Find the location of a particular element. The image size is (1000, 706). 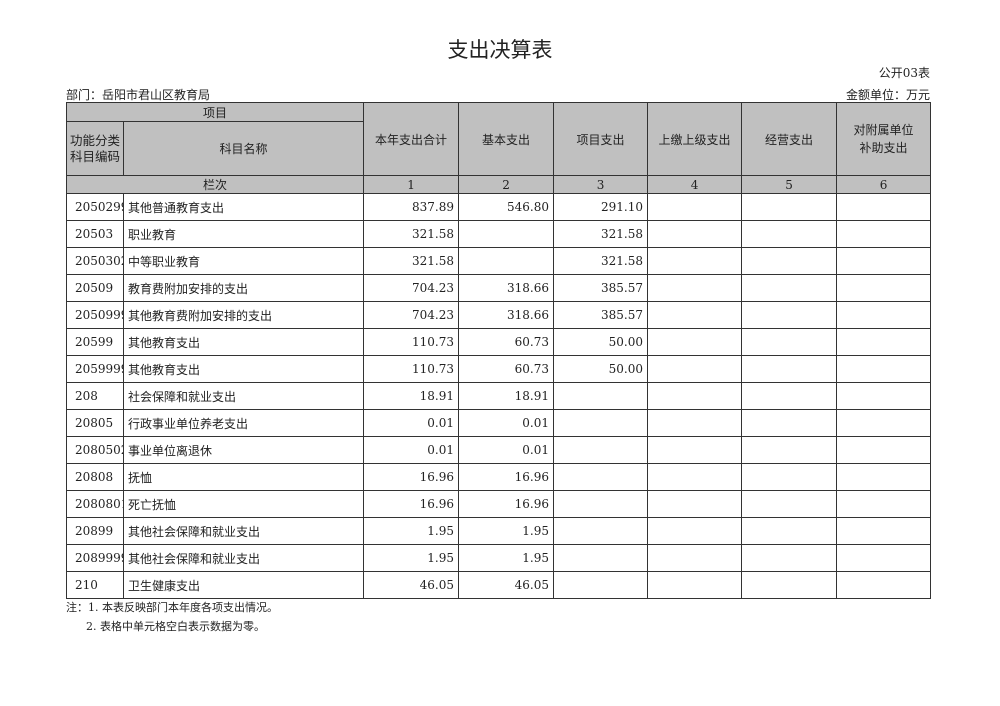

table-row: 210 卫生健康支出 46.05 46.05 is located at coordinates (499, 585).